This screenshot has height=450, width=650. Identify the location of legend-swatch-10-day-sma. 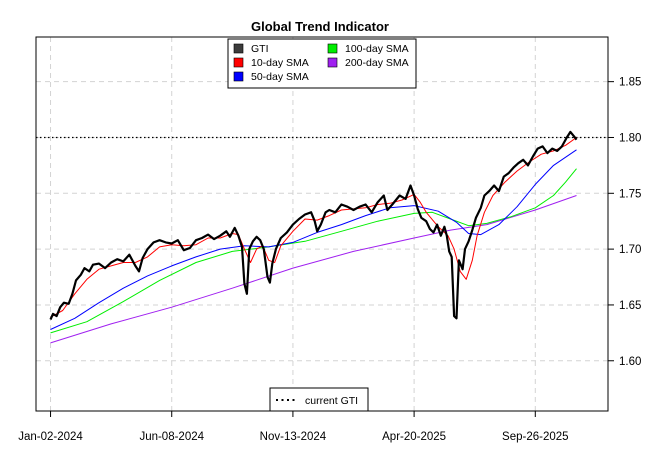
(238, 62).